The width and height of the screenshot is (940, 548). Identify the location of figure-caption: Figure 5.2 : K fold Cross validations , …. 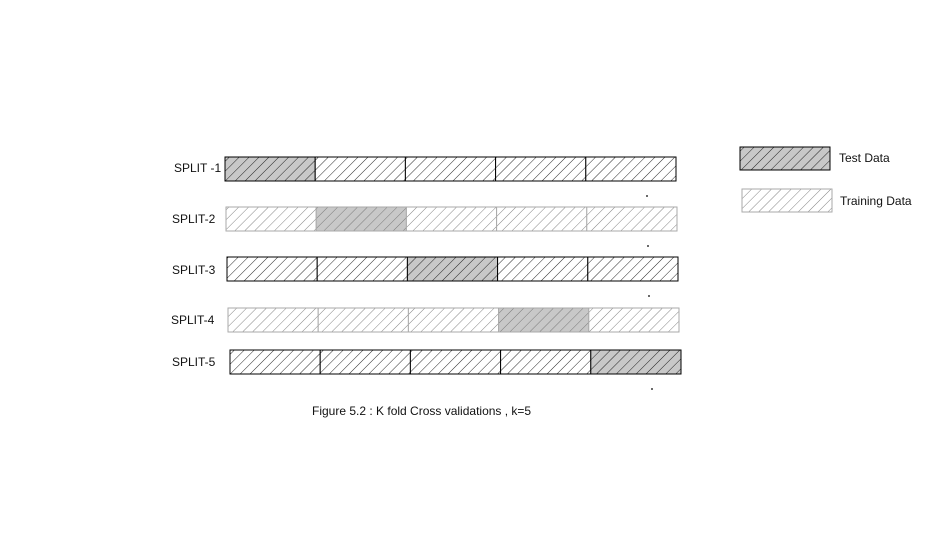
(421, 411).